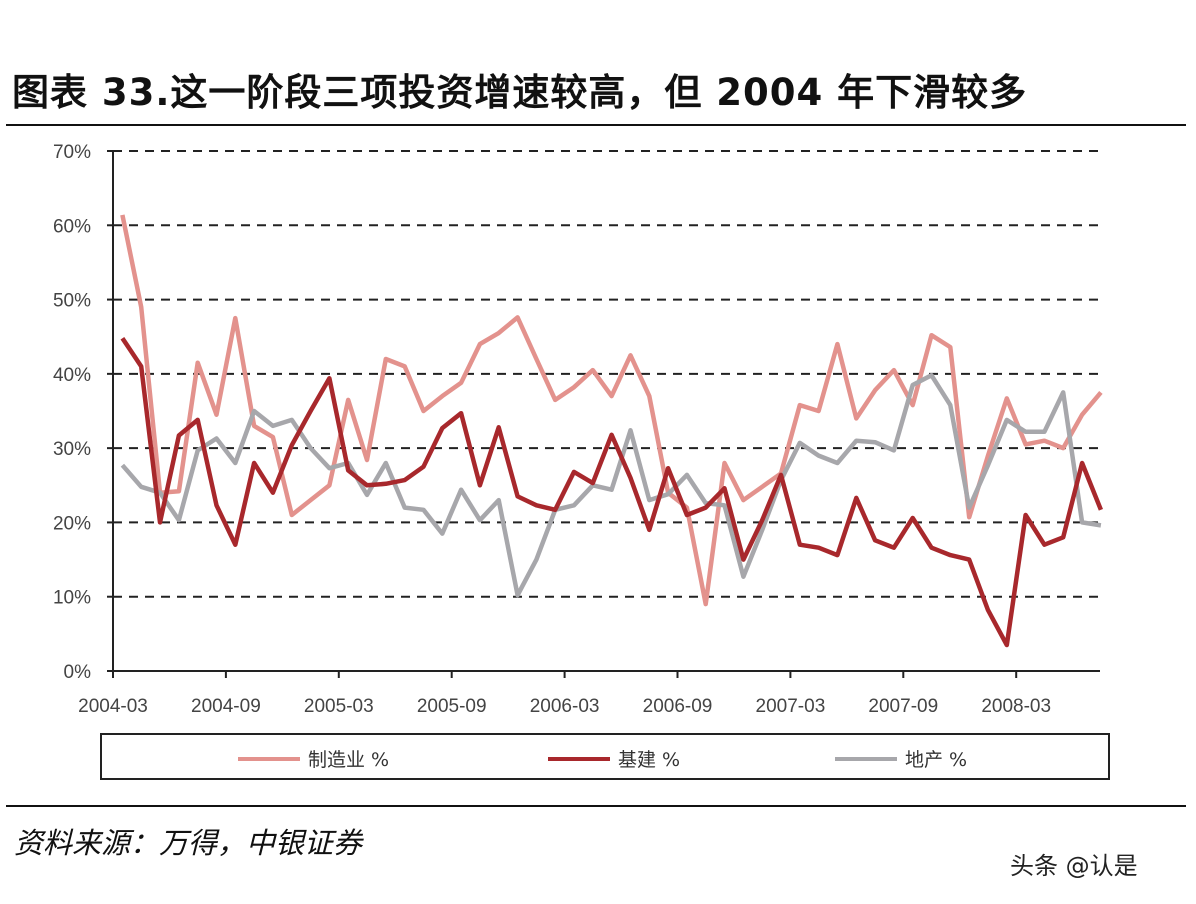  I want to click on y-tick-label: 20%, so click(72, 523).